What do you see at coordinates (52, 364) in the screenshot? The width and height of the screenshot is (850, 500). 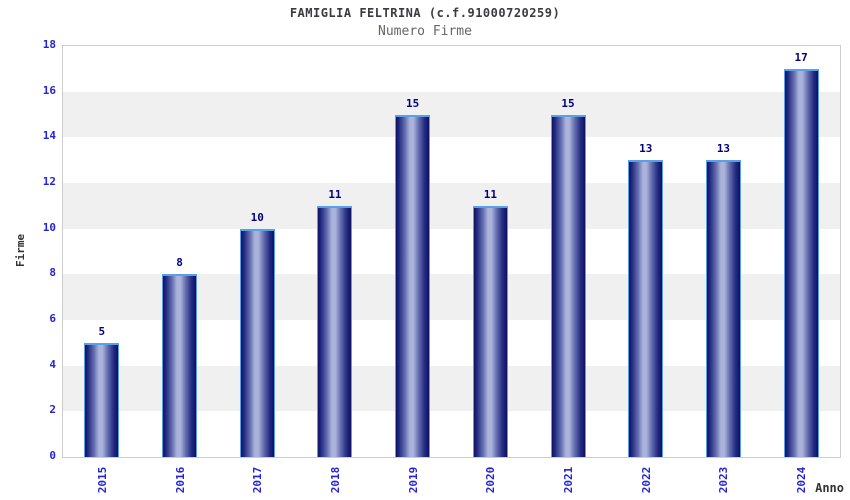 I see `y-tick-label: 4` at bounding box center [52, 364].